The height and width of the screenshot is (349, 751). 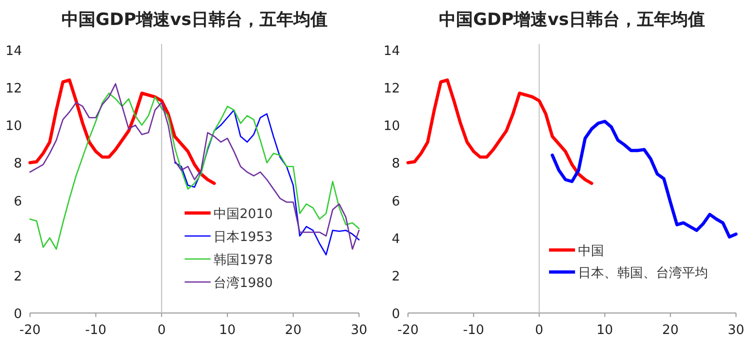 What do you see at coordinates (243, 237) in the screenshot?
I see `legend-label: 日本1953` at bounding box center [243, 237].